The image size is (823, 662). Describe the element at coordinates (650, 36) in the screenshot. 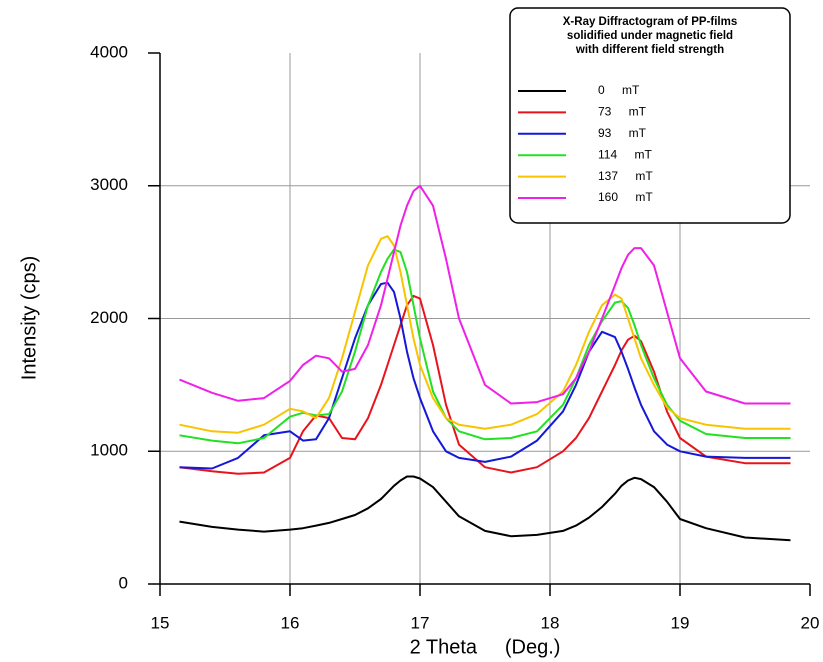

I see `legend-title: solidified under magnetic field` at that location.